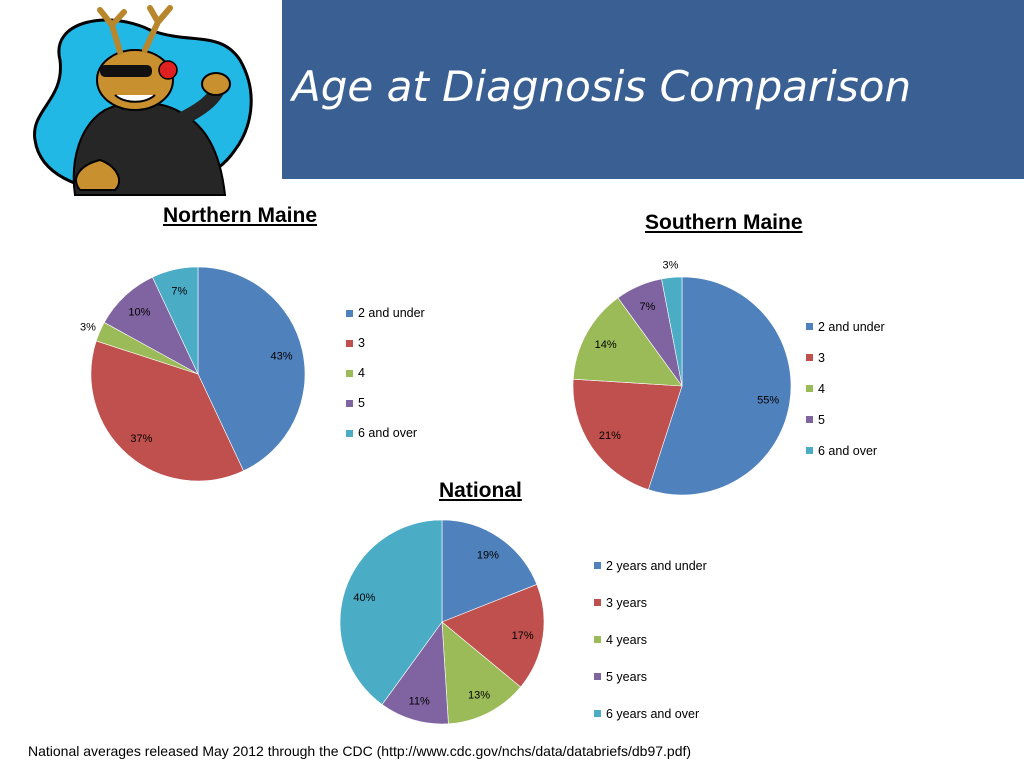 The height and width of the screenshot is (768, 1024). What do you see at coordinates (141, 439) in the screenshot?
I see `data-label-3: 37%` at bounding box center [141, 439].